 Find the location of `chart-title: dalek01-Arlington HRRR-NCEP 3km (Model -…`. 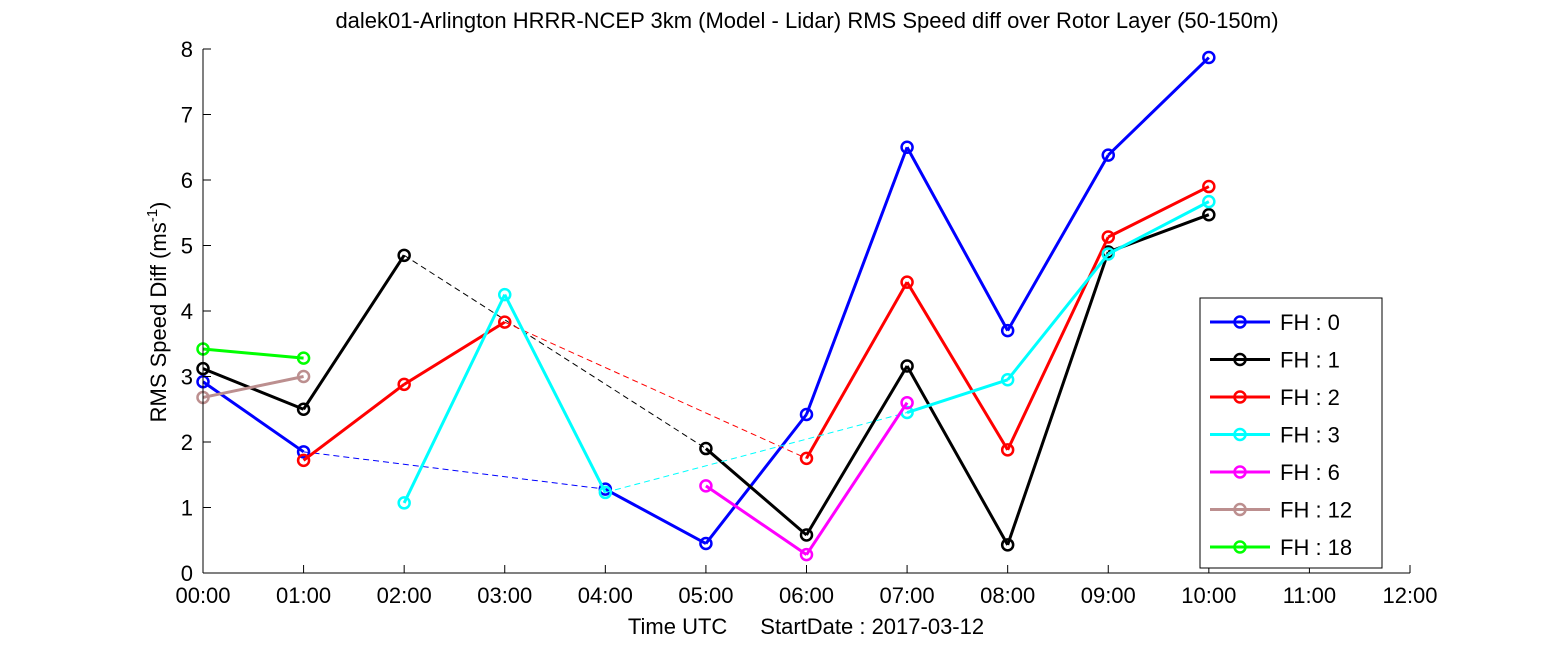

chart-title: dalek01-Arlington HRRR-NCEP 3km (Model -… is located at coordinates (806, 20).